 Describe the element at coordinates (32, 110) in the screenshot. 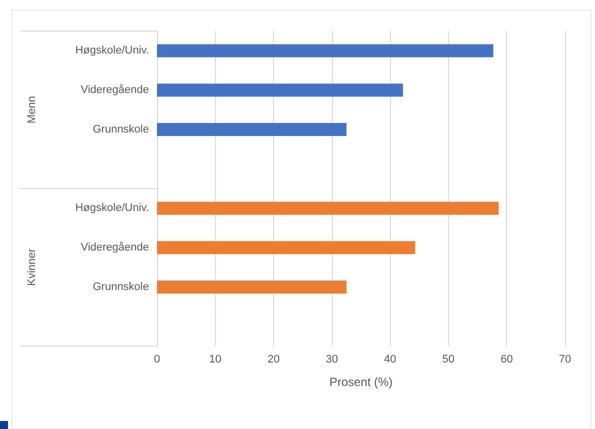

I see `text: Menn` at that location.